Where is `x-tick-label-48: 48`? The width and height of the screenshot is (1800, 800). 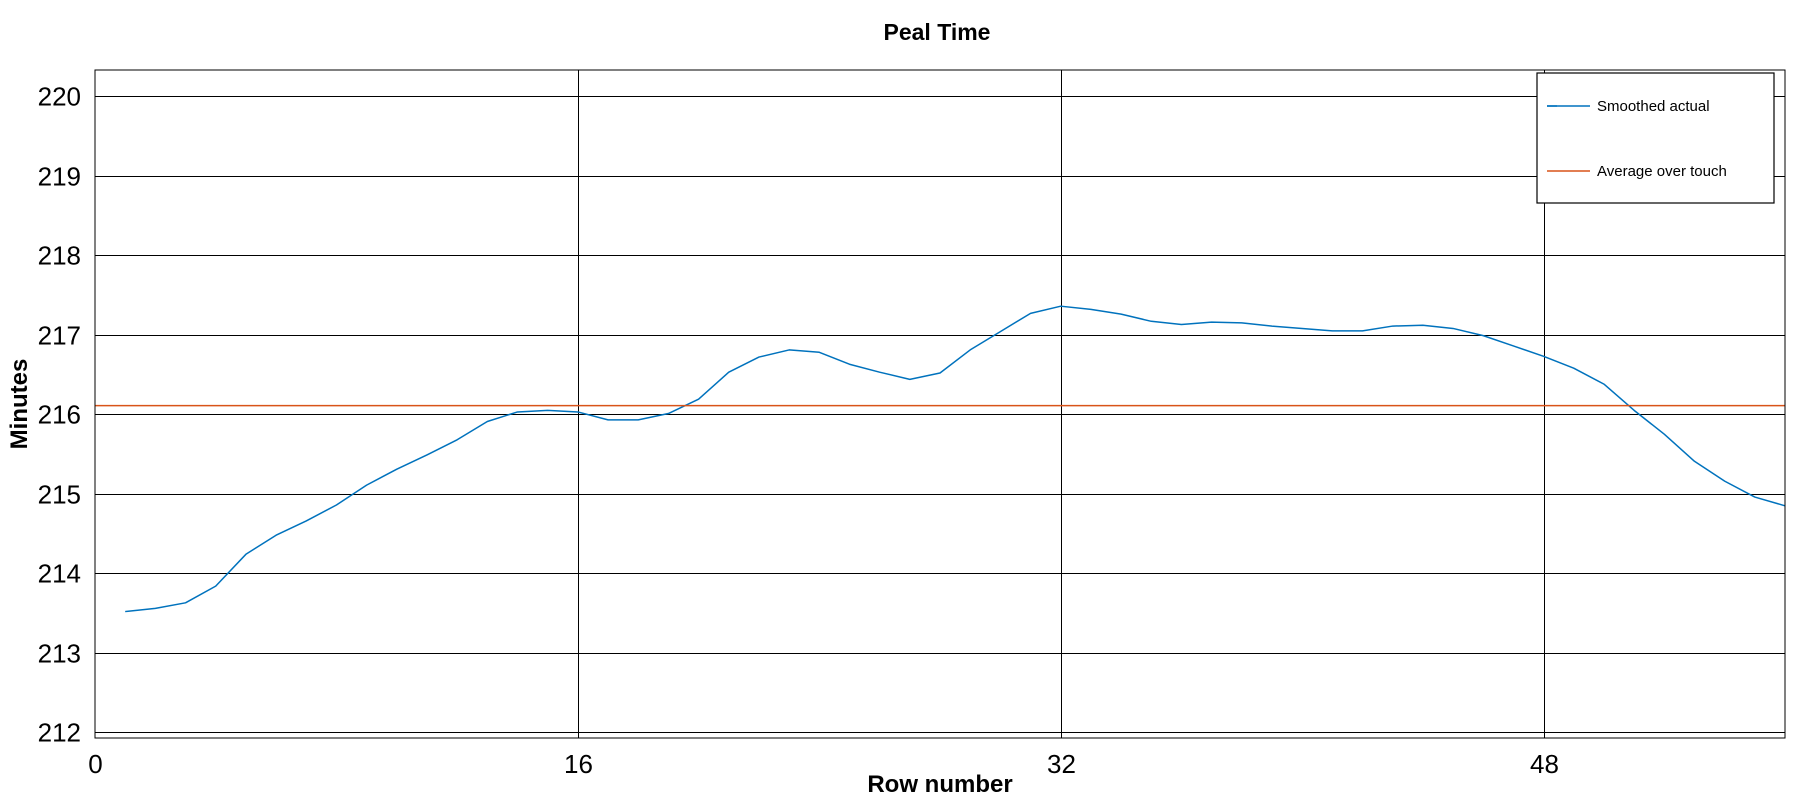
x-tick-label-48: 48 is located at coordinates (1544, 764).